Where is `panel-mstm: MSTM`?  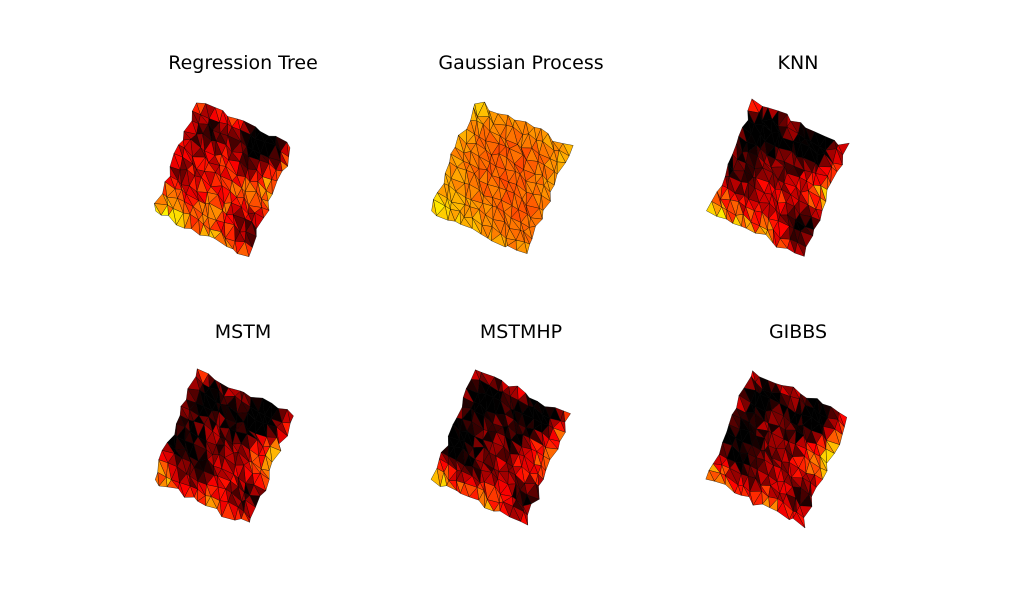 panel-mstm: MSTM is located at coordinates (243, 441).